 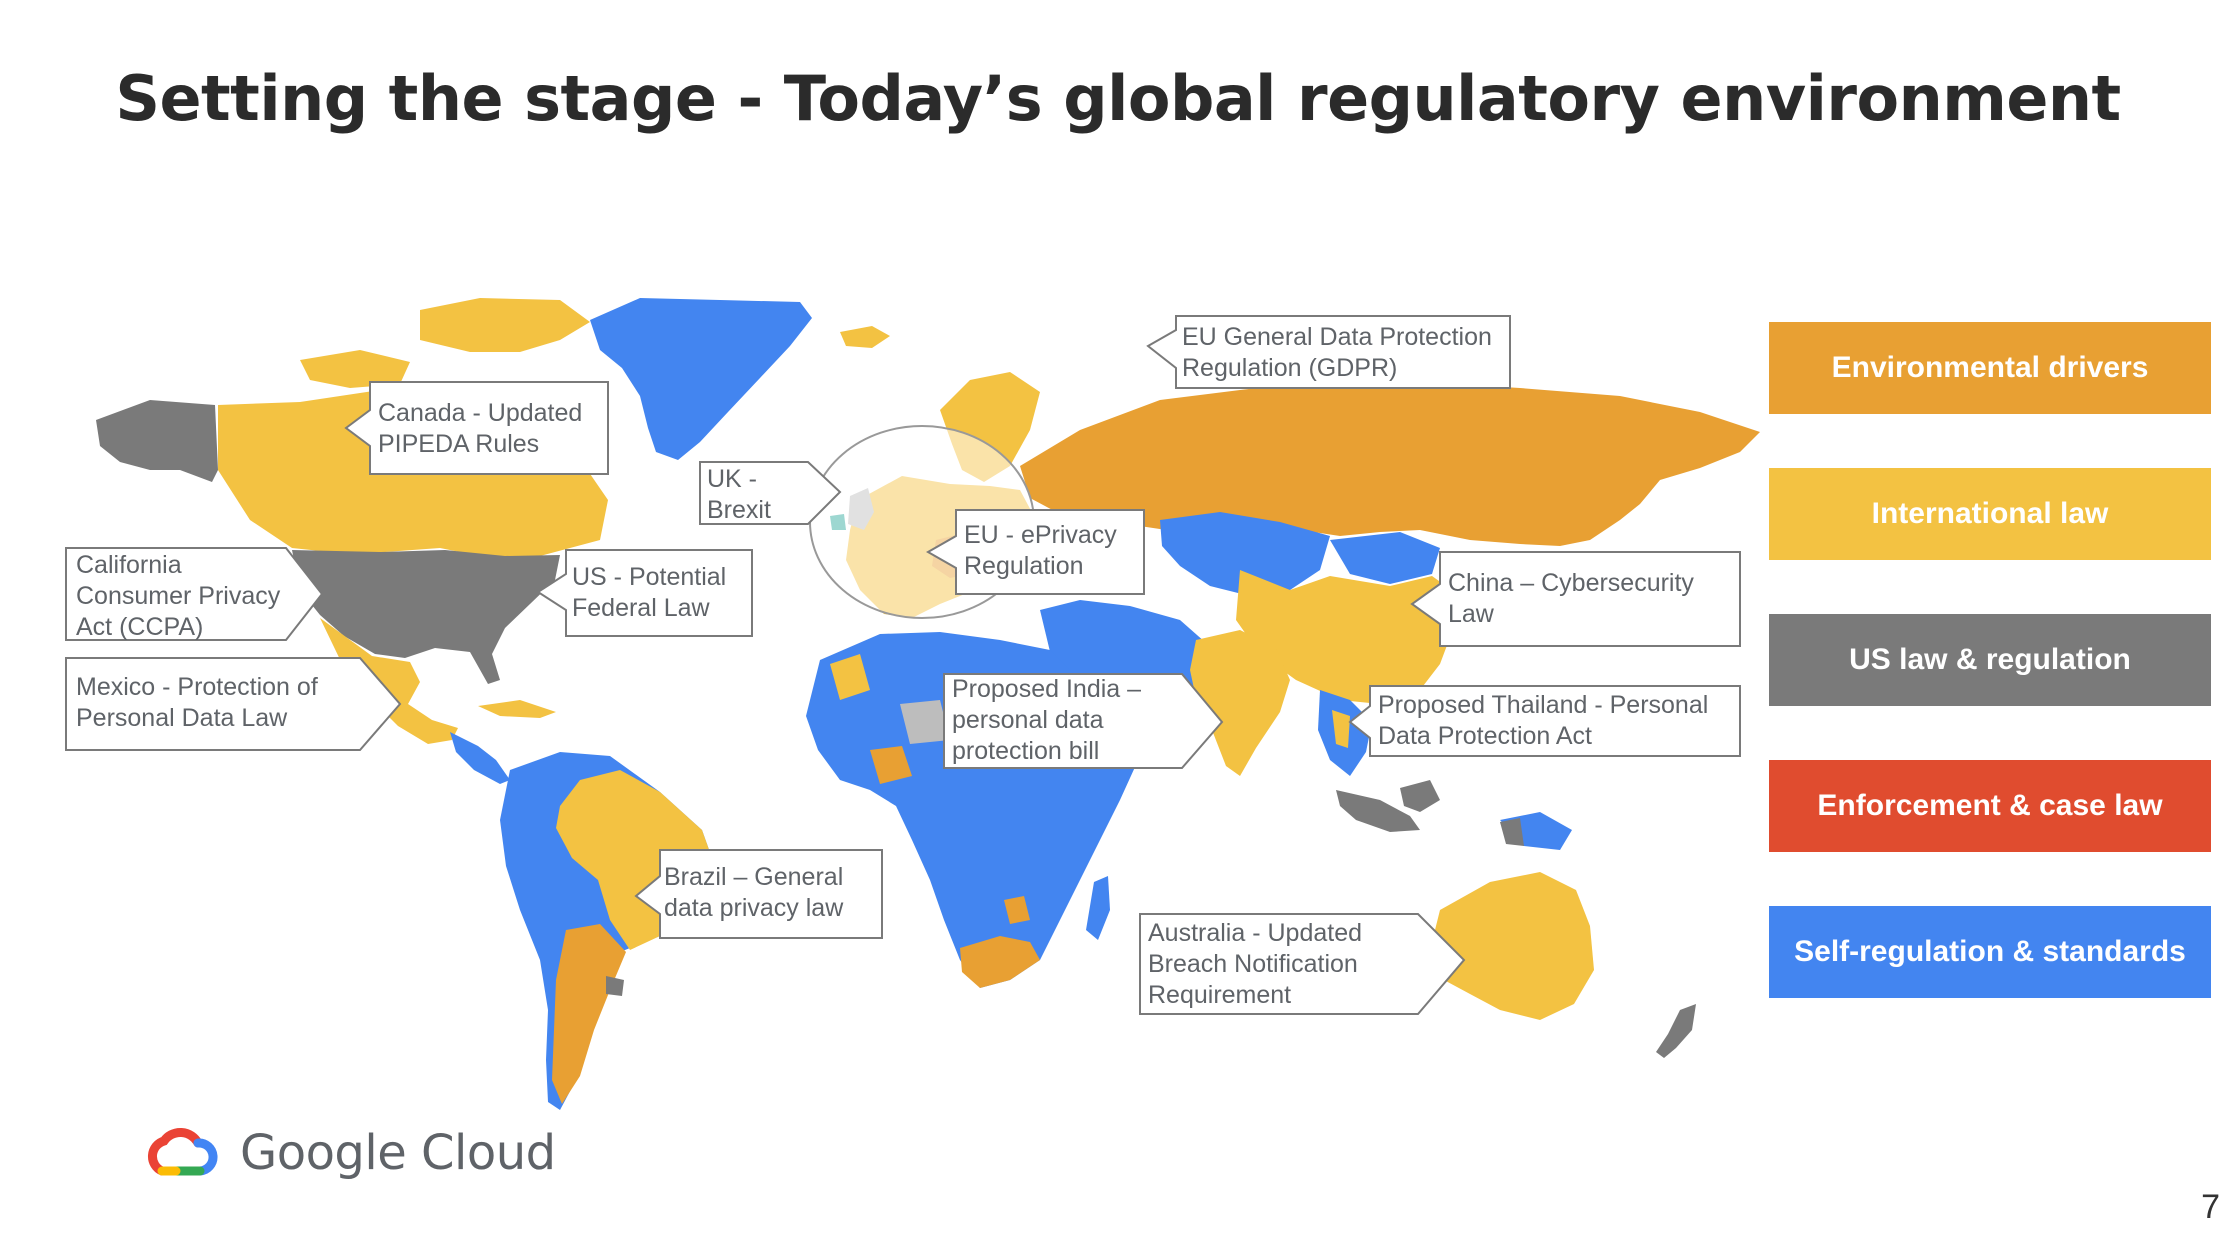 I want to click on region-new-zealand, so click(x=1676, y=1031).